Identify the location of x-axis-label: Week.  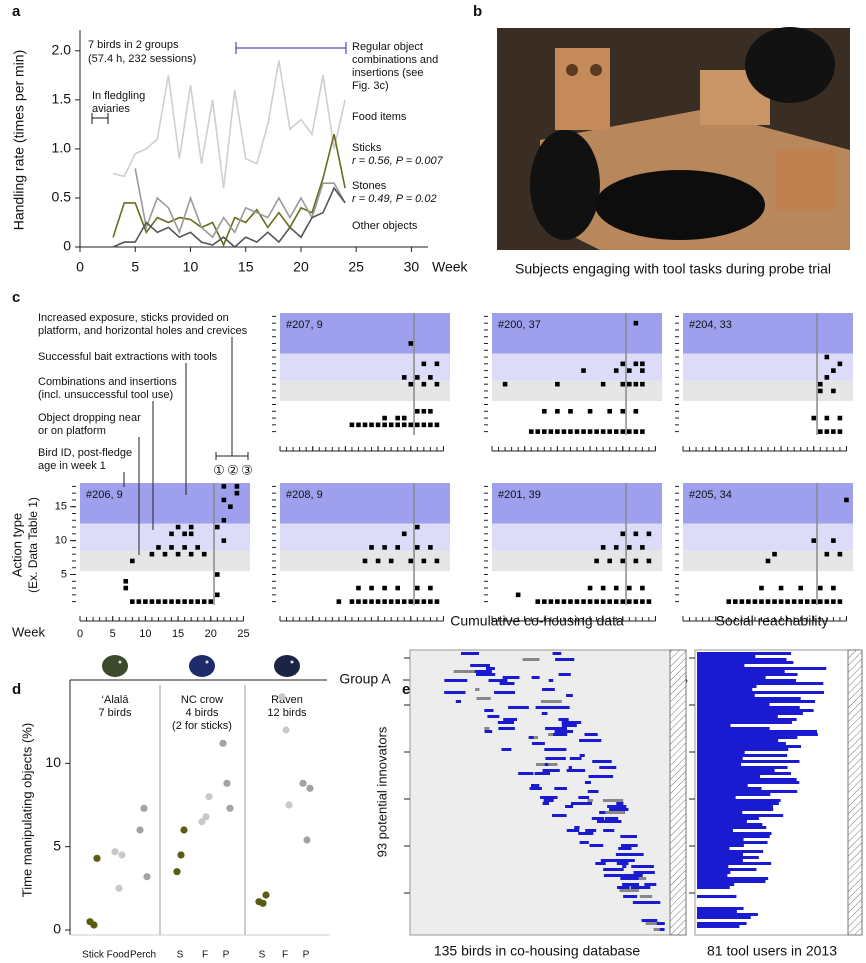
(450, 267).